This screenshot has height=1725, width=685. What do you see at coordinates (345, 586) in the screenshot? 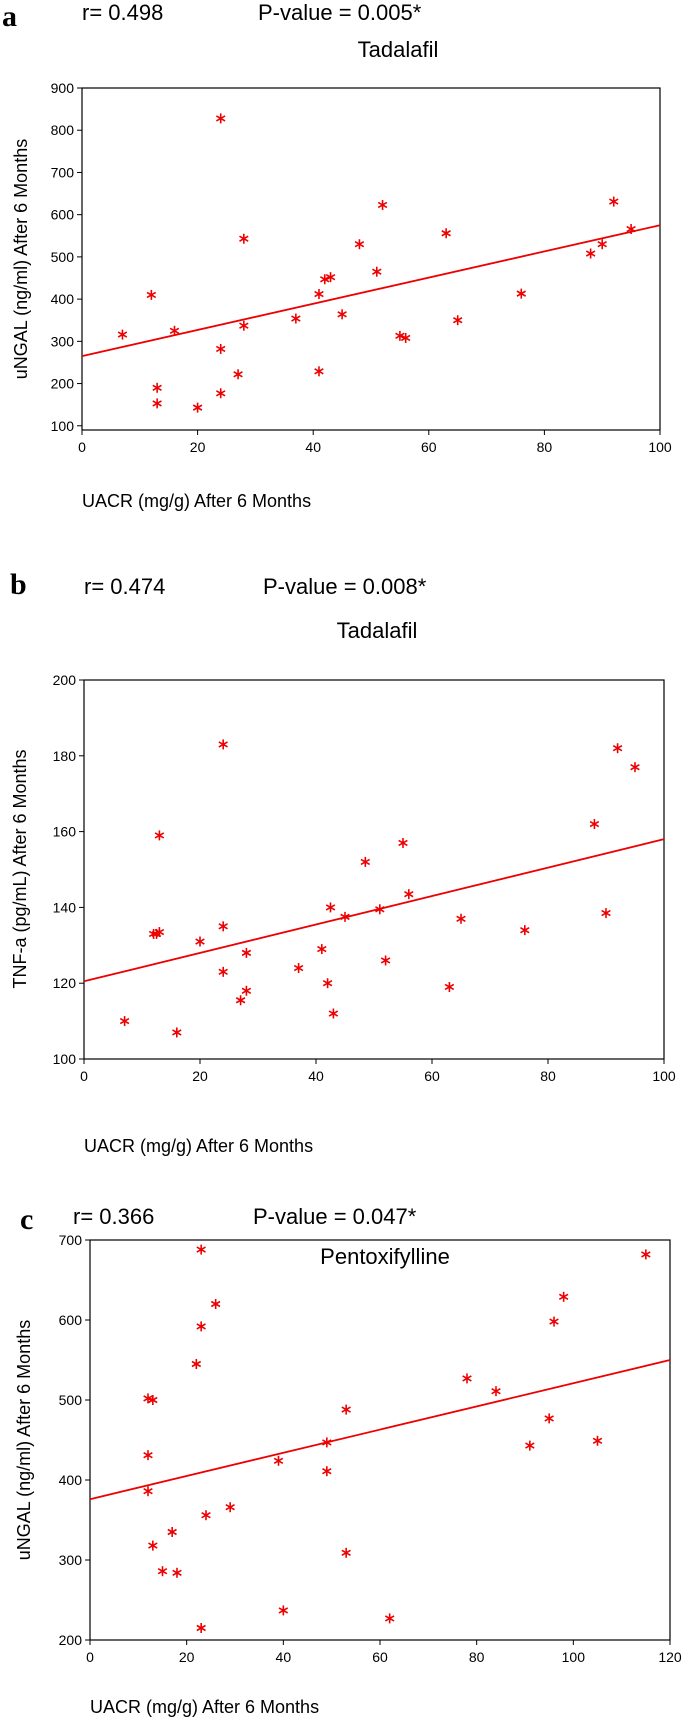
I see `p-value-b: P-value = 0.008*` at bounding box center [345, 586].